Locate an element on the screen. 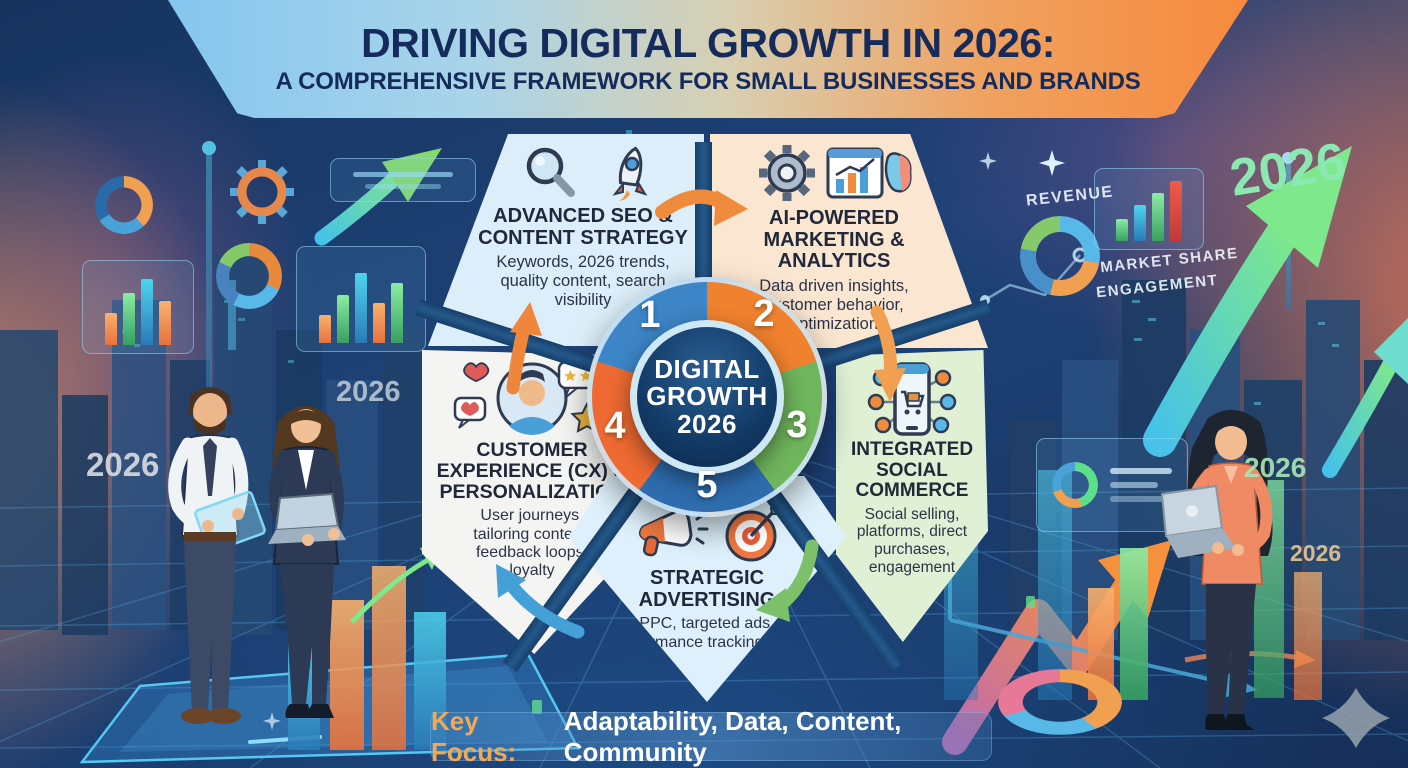  donut-chart-3d-bottomright is located at coordinates (1060, 702).